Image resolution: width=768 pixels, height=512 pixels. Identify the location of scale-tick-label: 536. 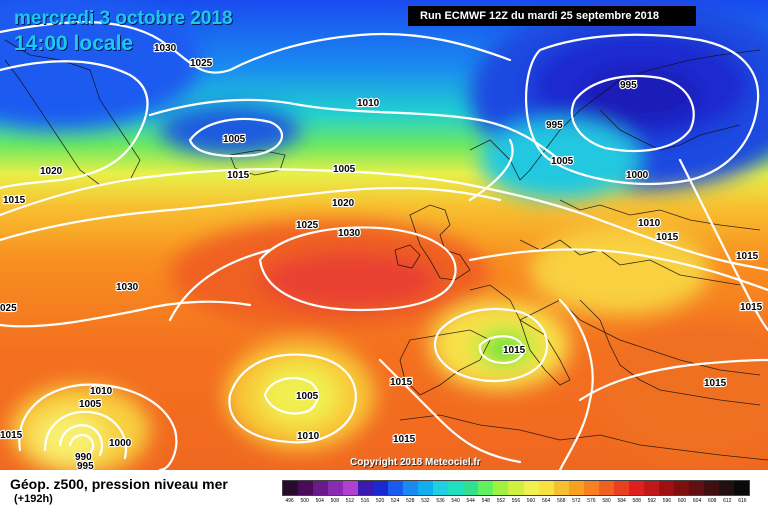
(440, 501).